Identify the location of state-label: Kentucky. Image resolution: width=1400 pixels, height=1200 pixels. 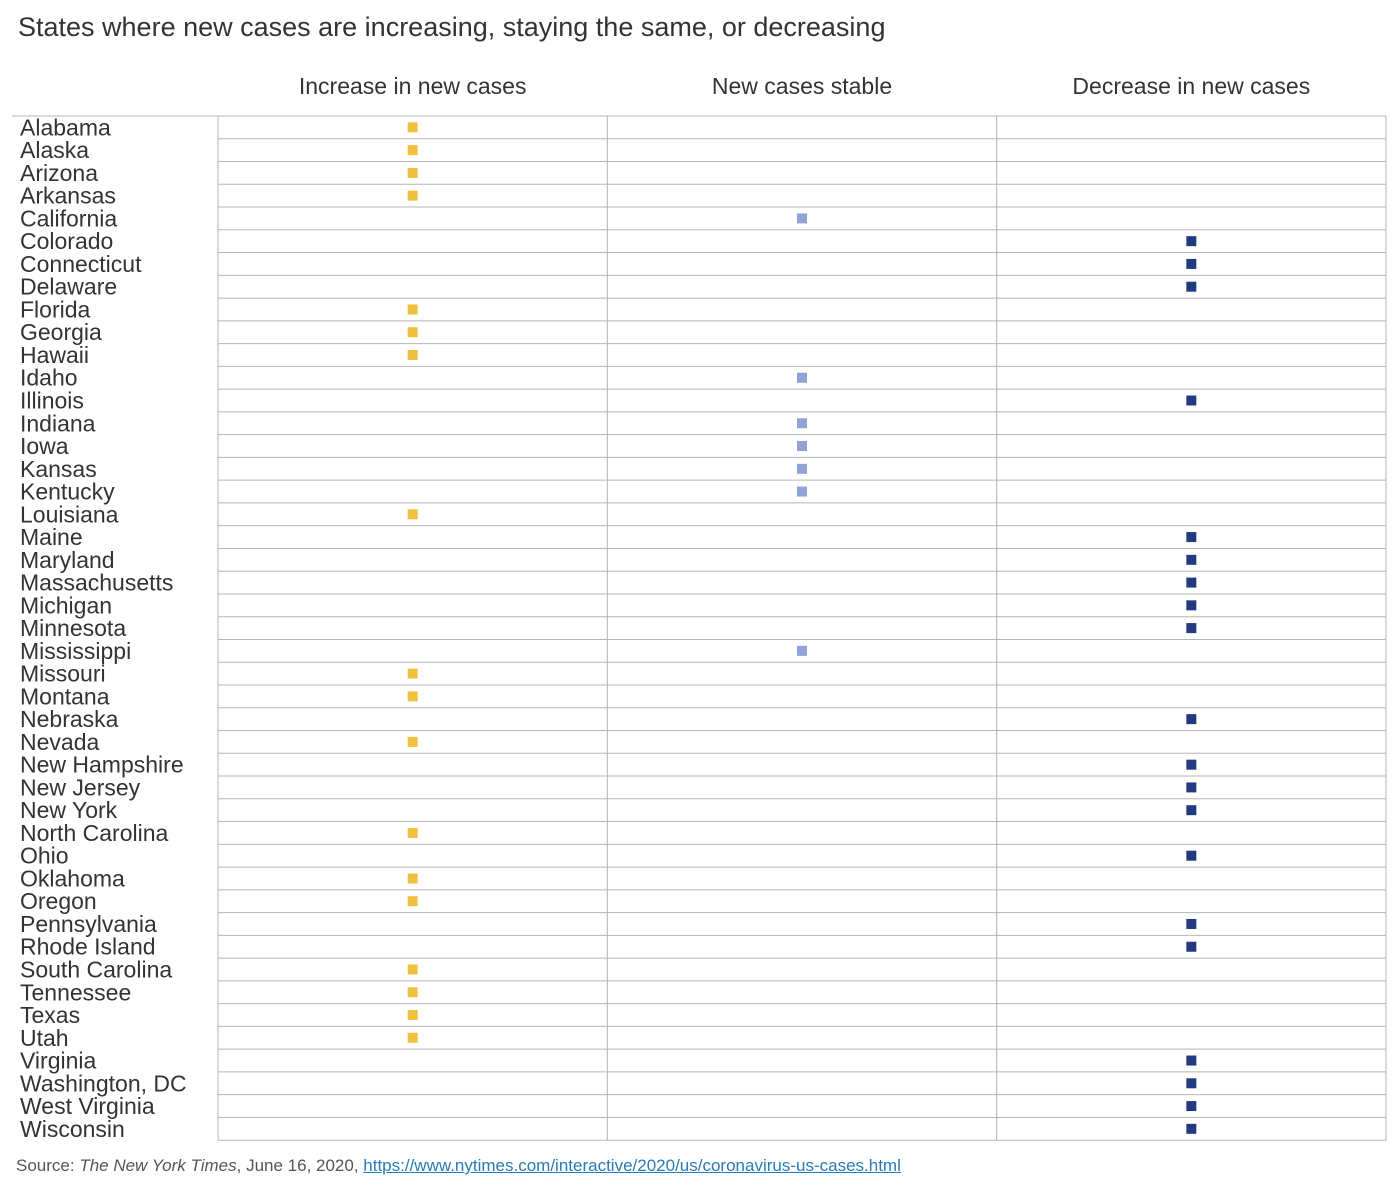
(67, 492).